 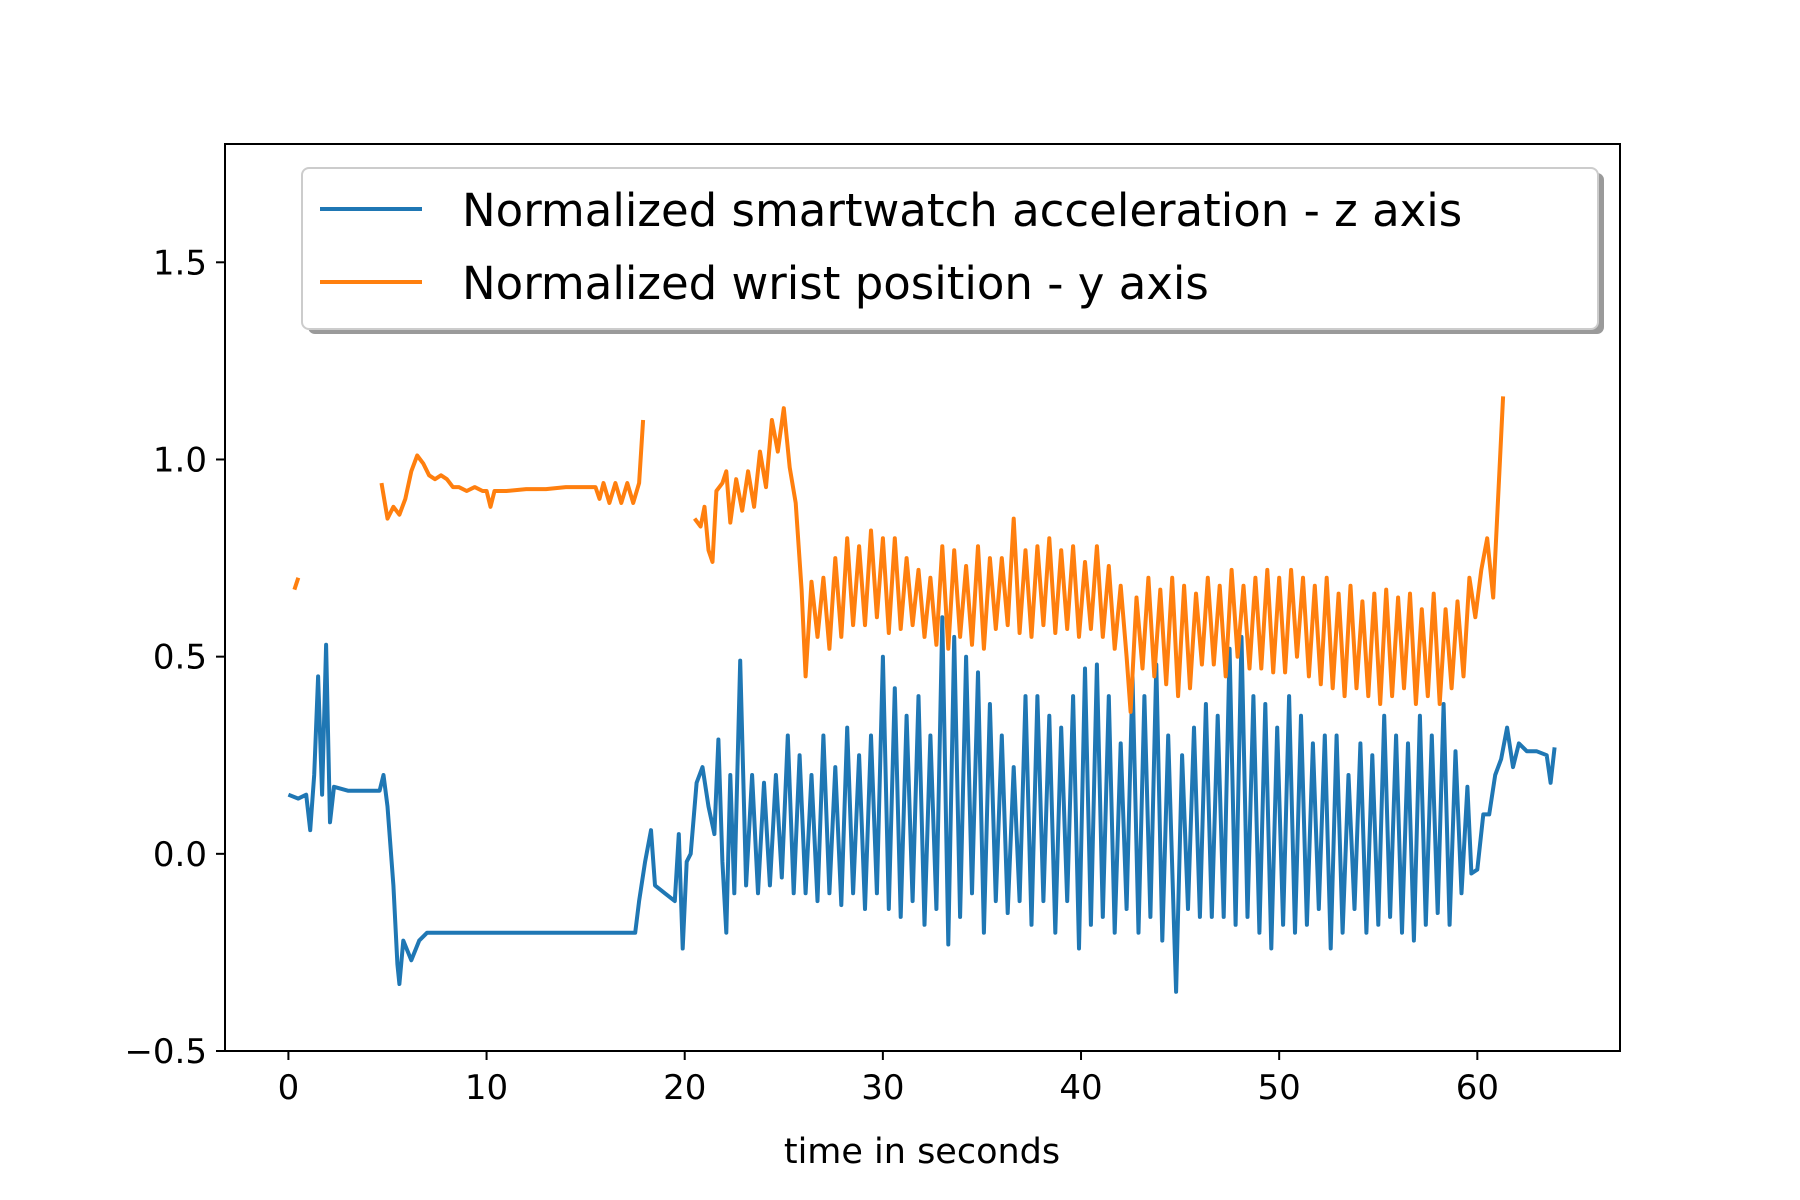 I want to click on x-tick-label: 30, so click(x=882, y=1088).